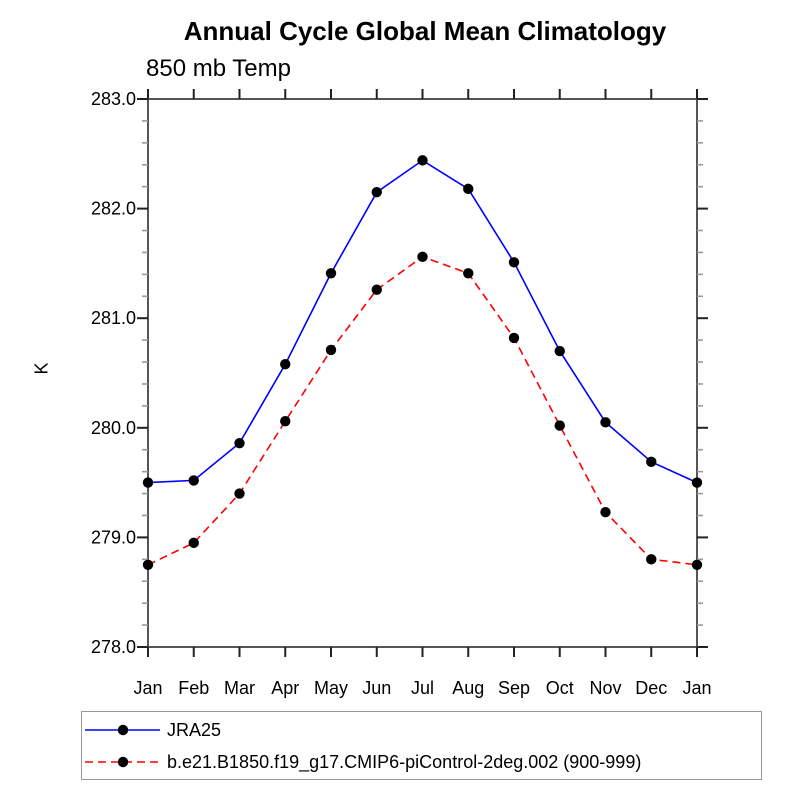 Image resolution: width=800 pixels, height=800 pixels. Describe the element at coordinates (193, 688) in the screenshot. I see `x-tick-label: Feb` at that location.